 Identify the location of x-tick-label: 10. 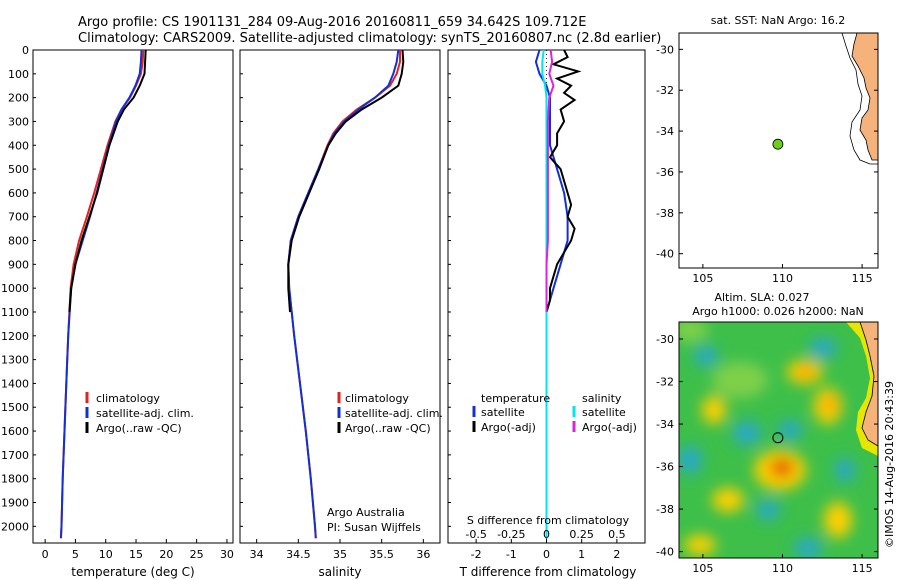
(106, 554).